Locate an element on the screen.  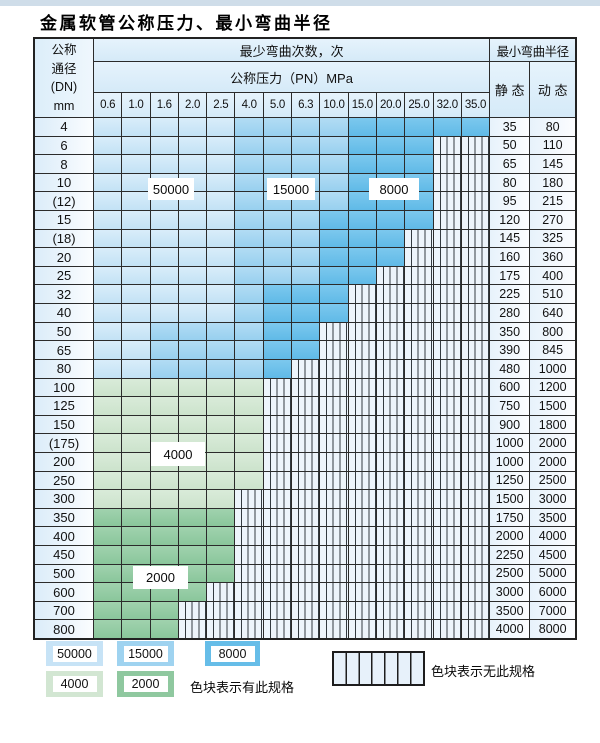
static-radius-cell: 390 is located at coordinates (510, 350).